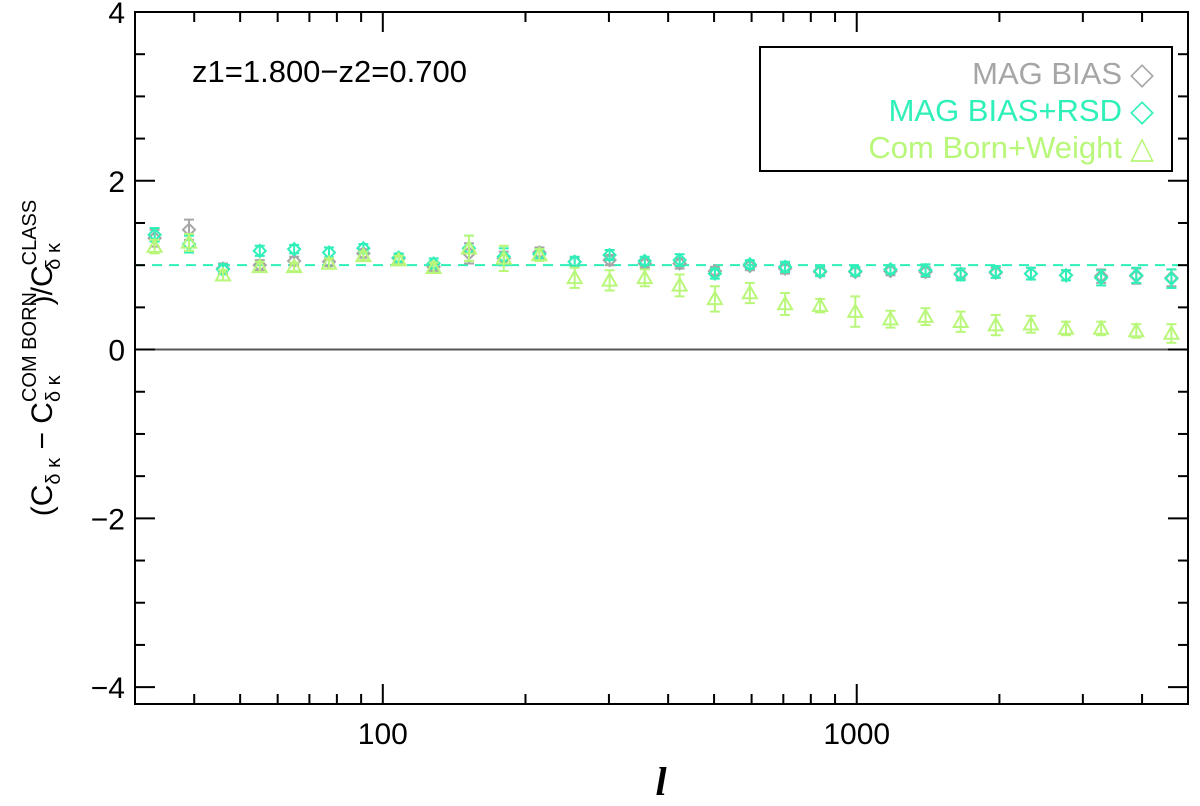  I want to click on legend-marker-0: ◇, so click(1142, 73).